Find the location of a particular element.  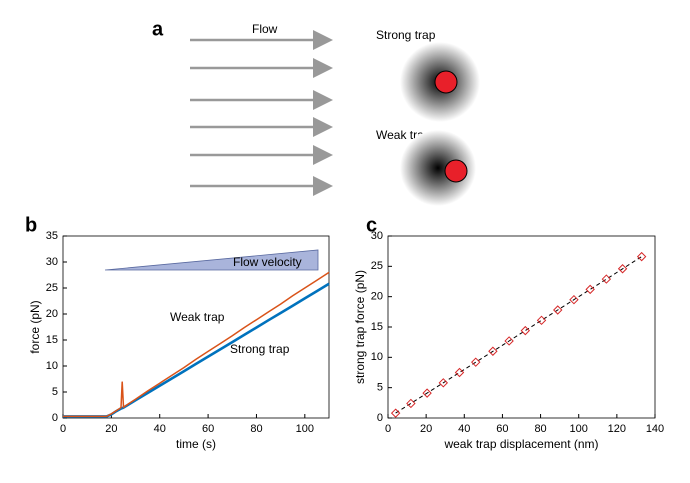

flow-label: Flow is located at coordinates (265, 29).